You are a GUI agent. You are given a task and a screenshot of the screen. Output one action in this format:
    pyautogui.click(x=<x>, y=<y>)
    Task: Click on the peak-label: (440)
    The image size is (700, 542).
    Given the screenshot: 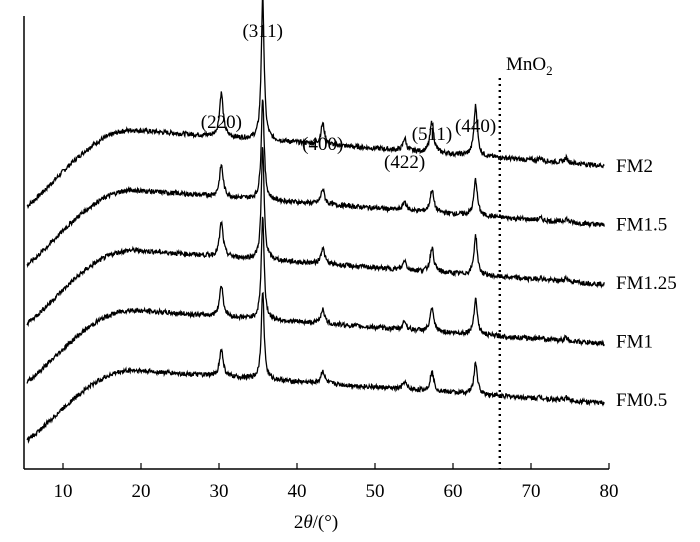 What is the action you would take?
    pyautogui.click(x=475, y=126)
    